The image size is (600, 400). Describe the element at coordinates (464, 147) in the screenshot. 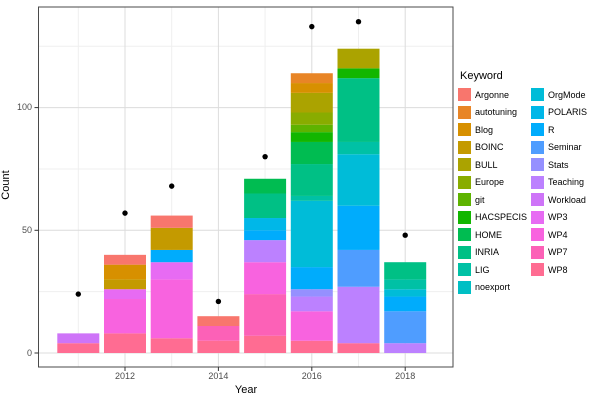

I see `legend-swatch-BOINC` at that location.